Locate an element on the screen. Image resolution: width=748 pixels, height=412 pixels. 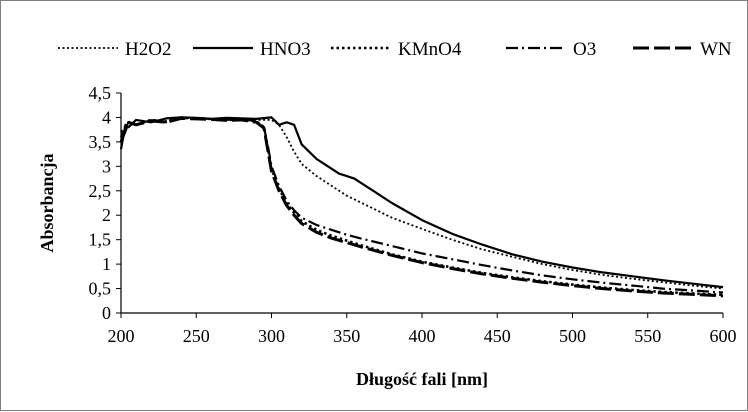
y-tick-label: 0,5 is located at coordinates (100, 289).